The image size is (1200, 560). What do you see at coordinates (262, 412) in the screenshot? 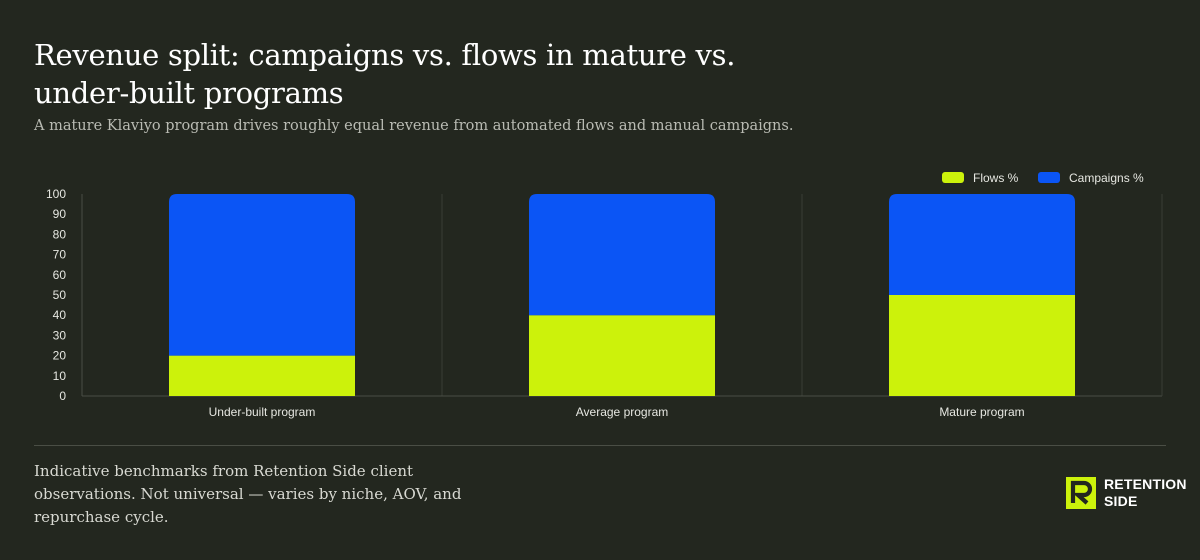
I see `x-tick-label: Under-built program` at bounding box center [262, 412].